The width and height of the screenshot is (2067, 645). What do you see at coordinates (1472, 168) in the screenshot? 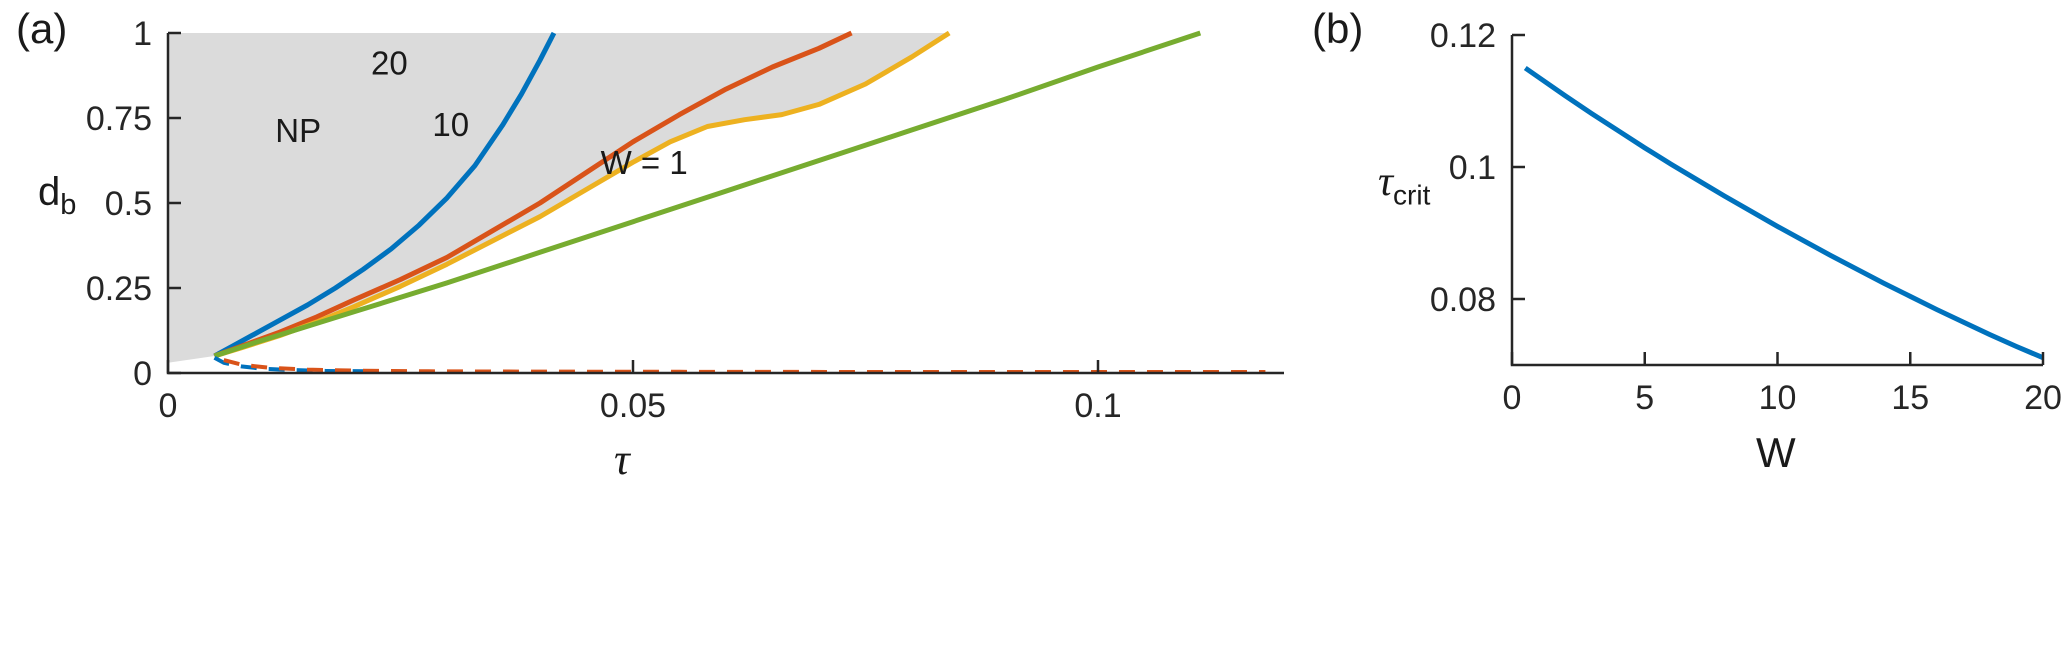
I see `panel-b-y-tick-label: 0.1` at bounding box center [1472, 168].